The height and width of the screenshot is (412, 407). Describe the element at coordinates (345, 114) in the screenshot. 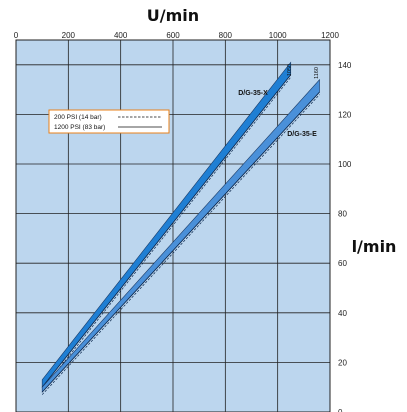

I see `y-tick-label-120: 120` at that location.